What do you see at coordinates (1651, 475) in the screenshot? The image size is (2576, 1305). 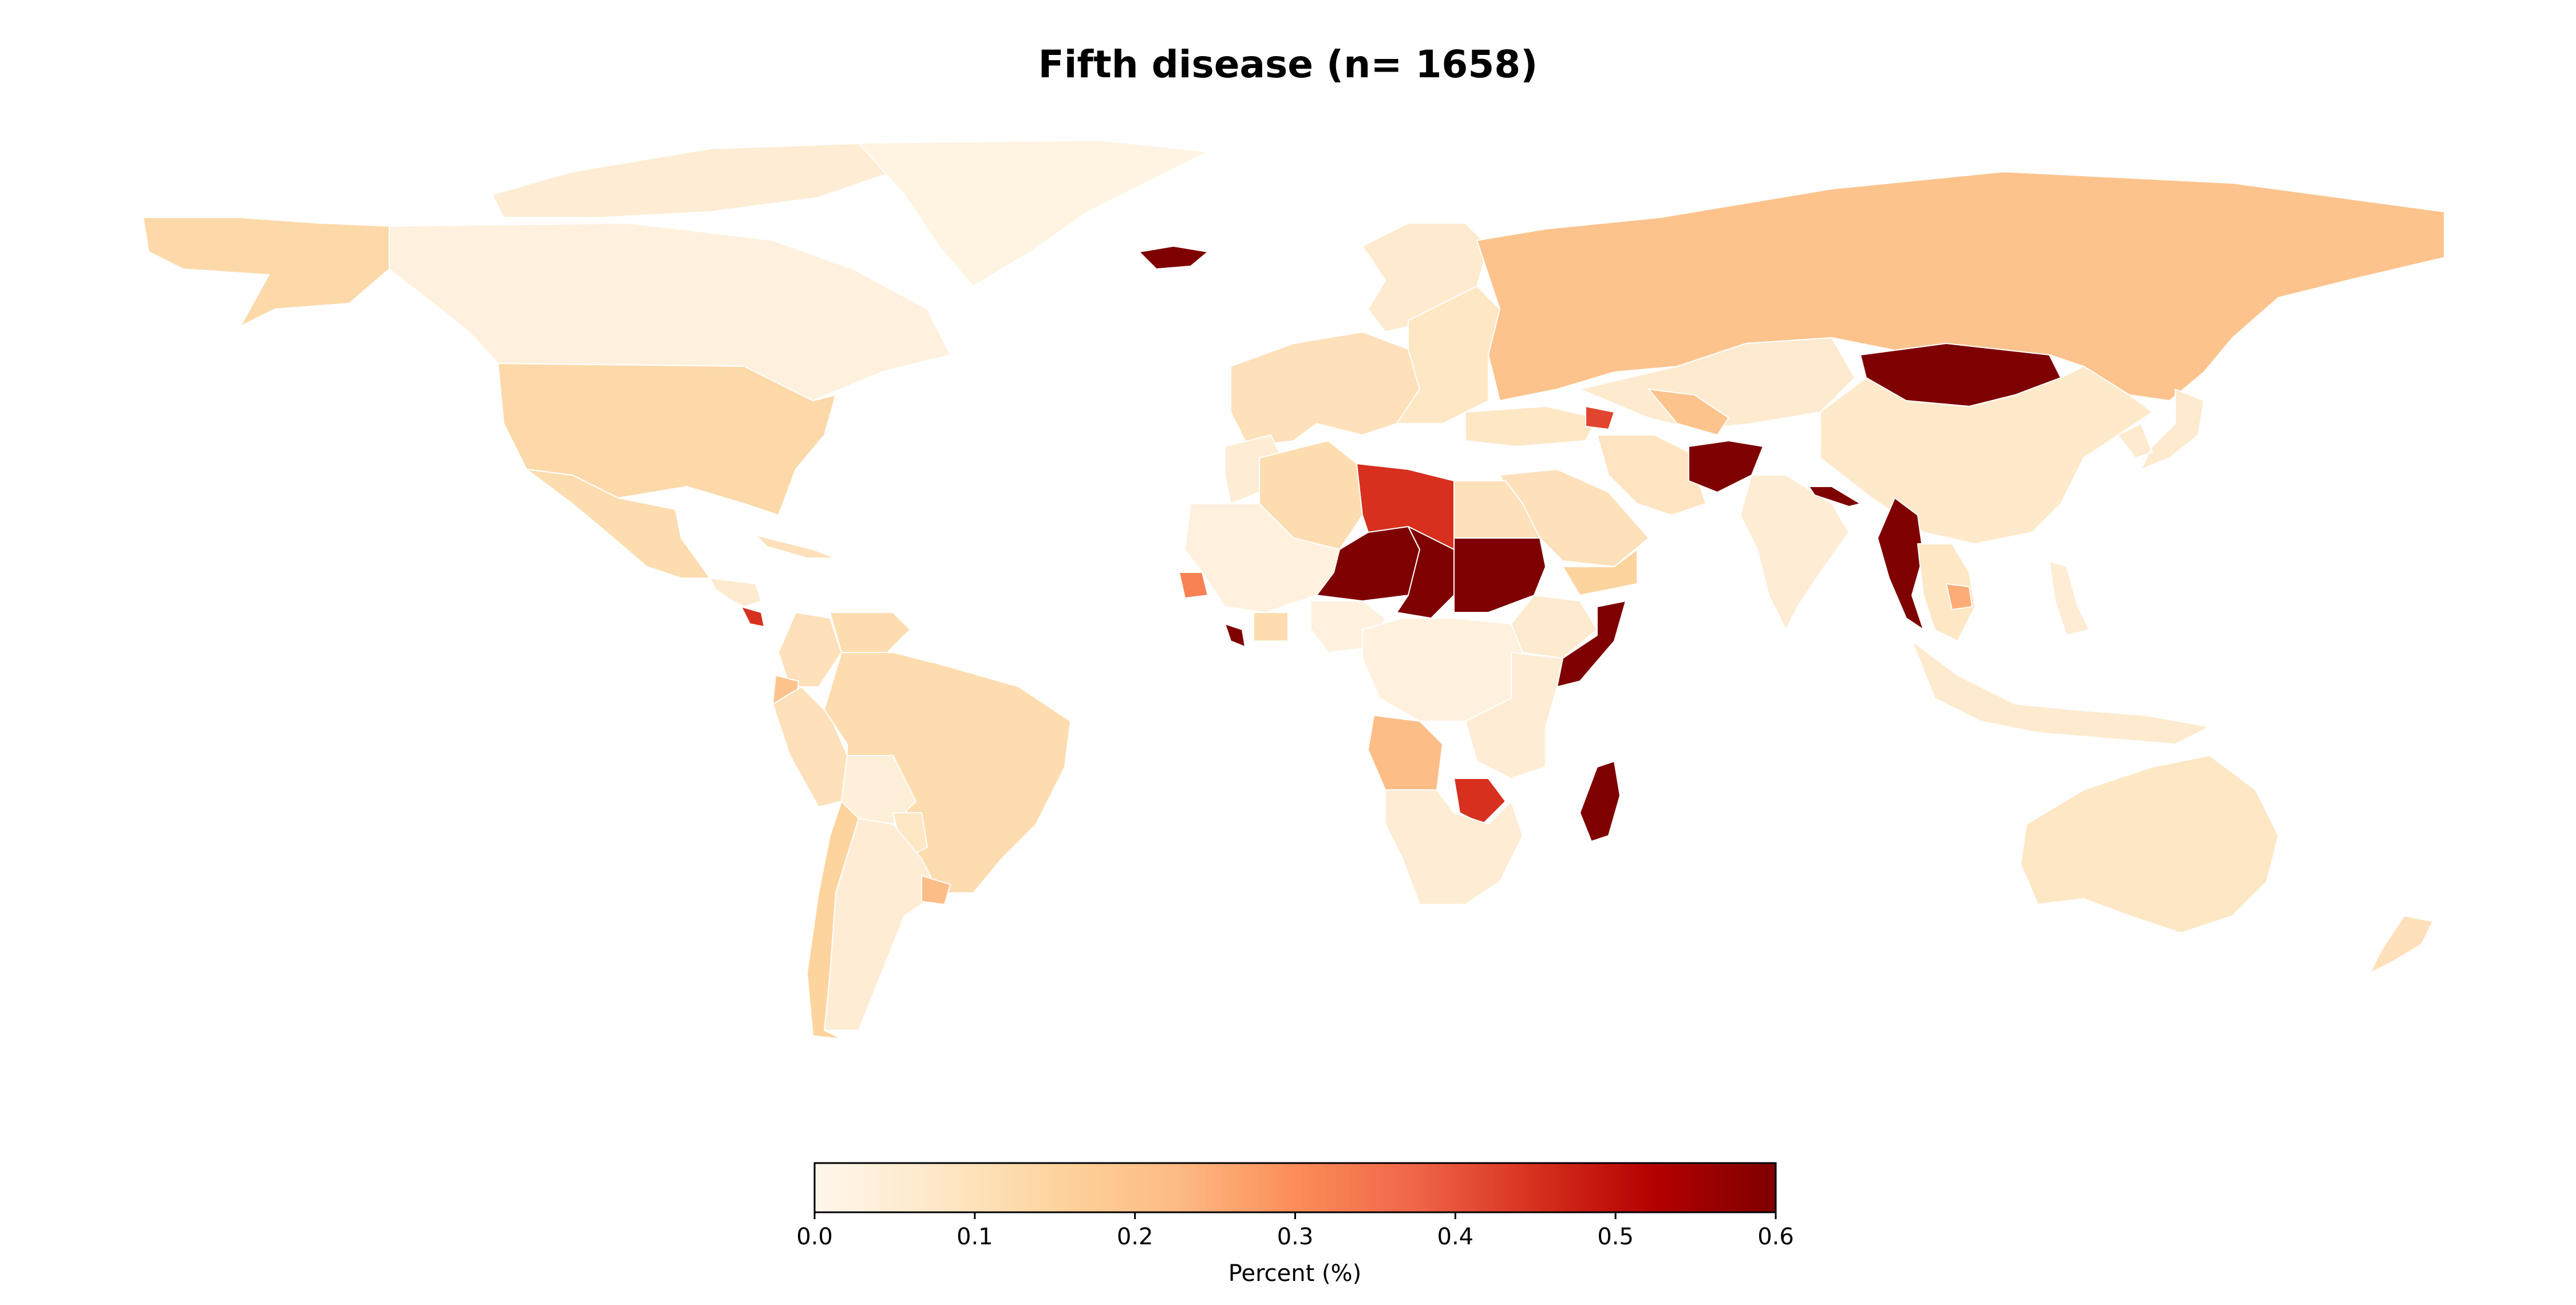 I see `region-iran` at bounding box center [1651, 475].